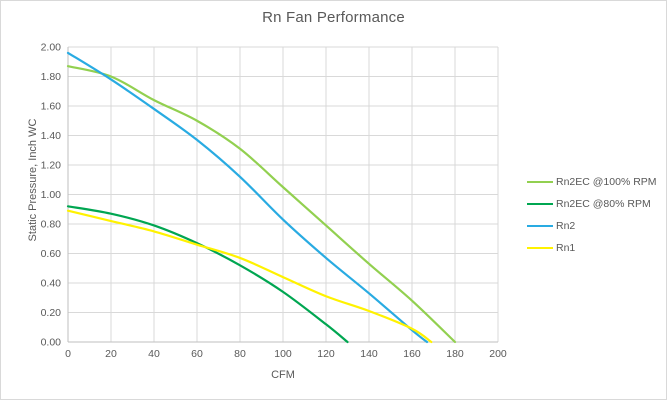 The height and width of the screenshot is (400, 667). Describe the element at coordinates (566, 248) in the screenshot. I see `legend-label: Rn1` at that location.